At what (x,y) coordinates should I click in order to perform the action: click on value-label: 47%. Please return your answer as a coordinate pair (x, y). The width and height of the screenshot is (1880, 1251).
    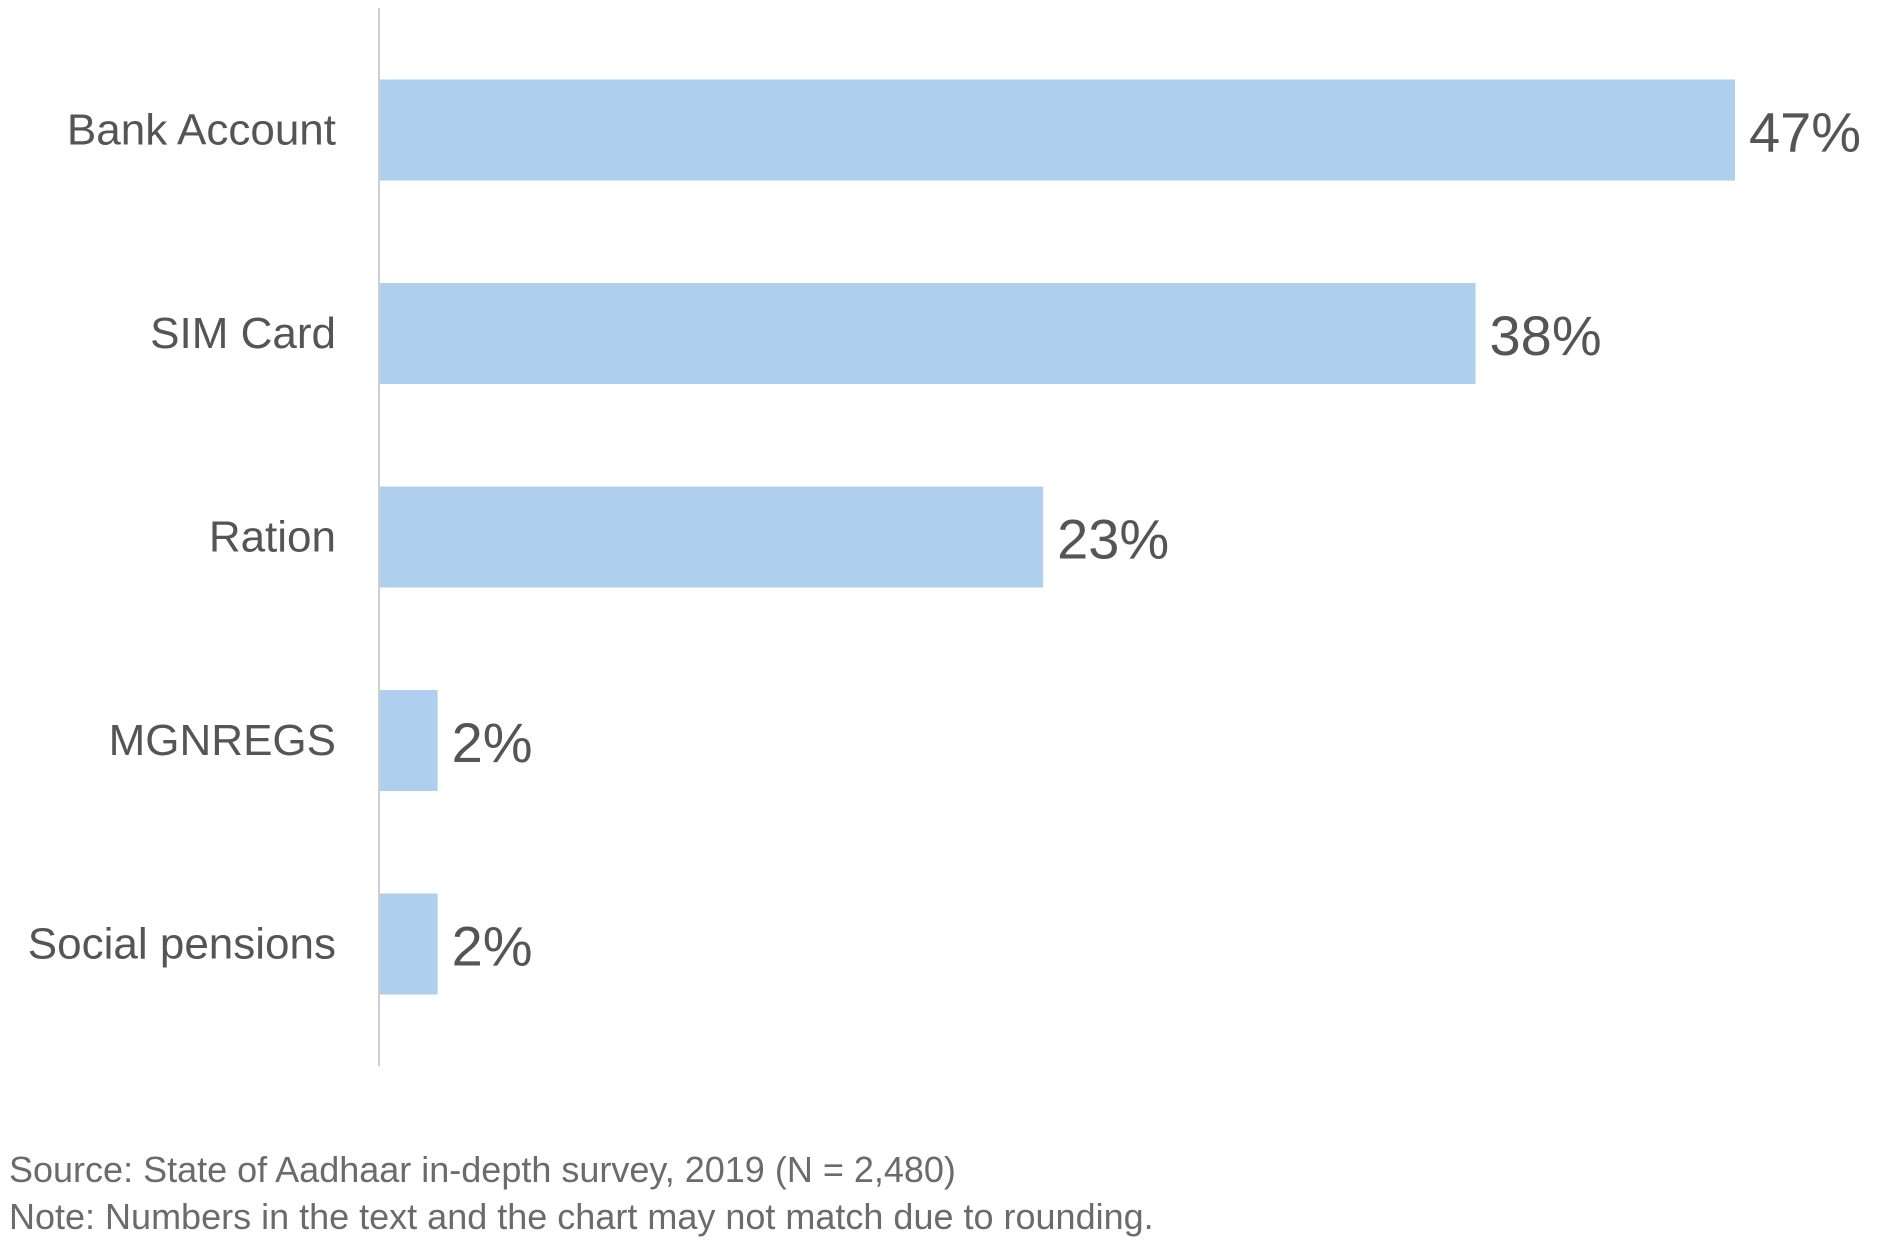
    Looking at the image, I should click on (1805, 132).